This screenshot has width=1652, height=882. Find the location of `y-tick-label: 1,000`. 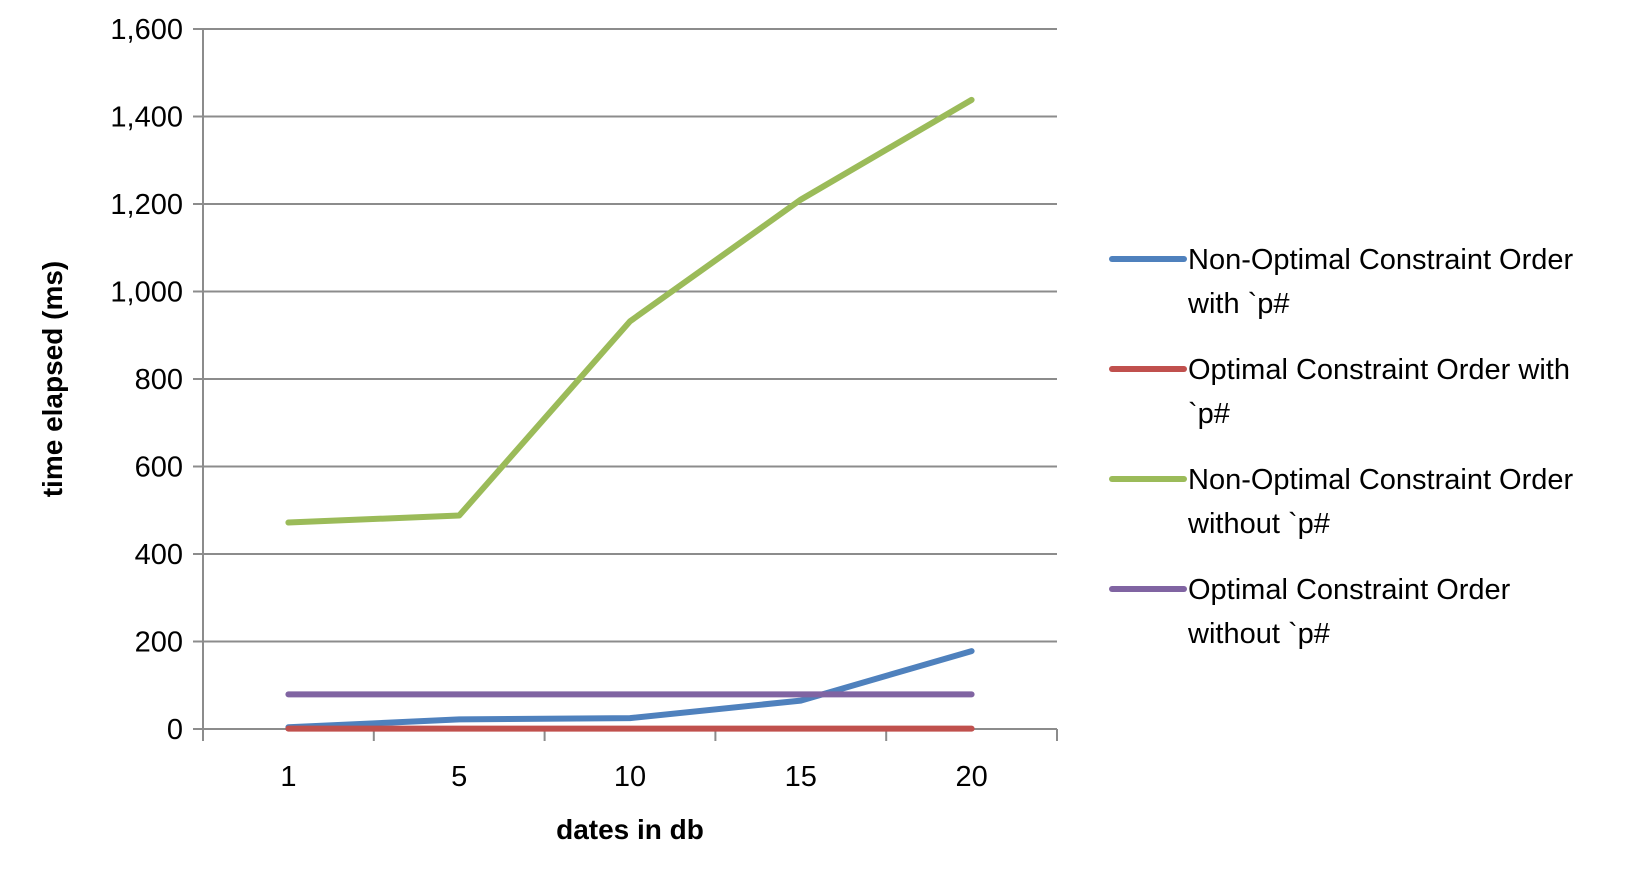

y-tick-label: 1,000 is located at coordinates (146, 293).